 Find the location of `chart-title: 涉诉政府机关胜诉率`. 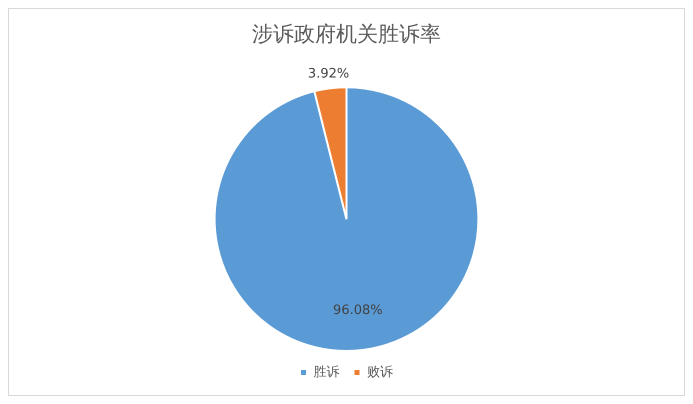

chart-title: 涉诉政府机关胜诉率 is located at coordinates (346, 34).